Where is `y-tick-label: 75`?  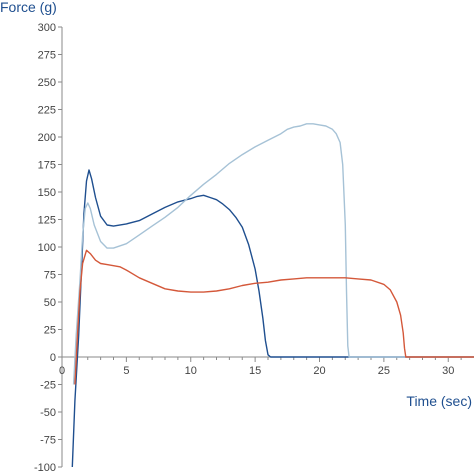
y-tick-label: 75 is located at coordinates (50, 276).